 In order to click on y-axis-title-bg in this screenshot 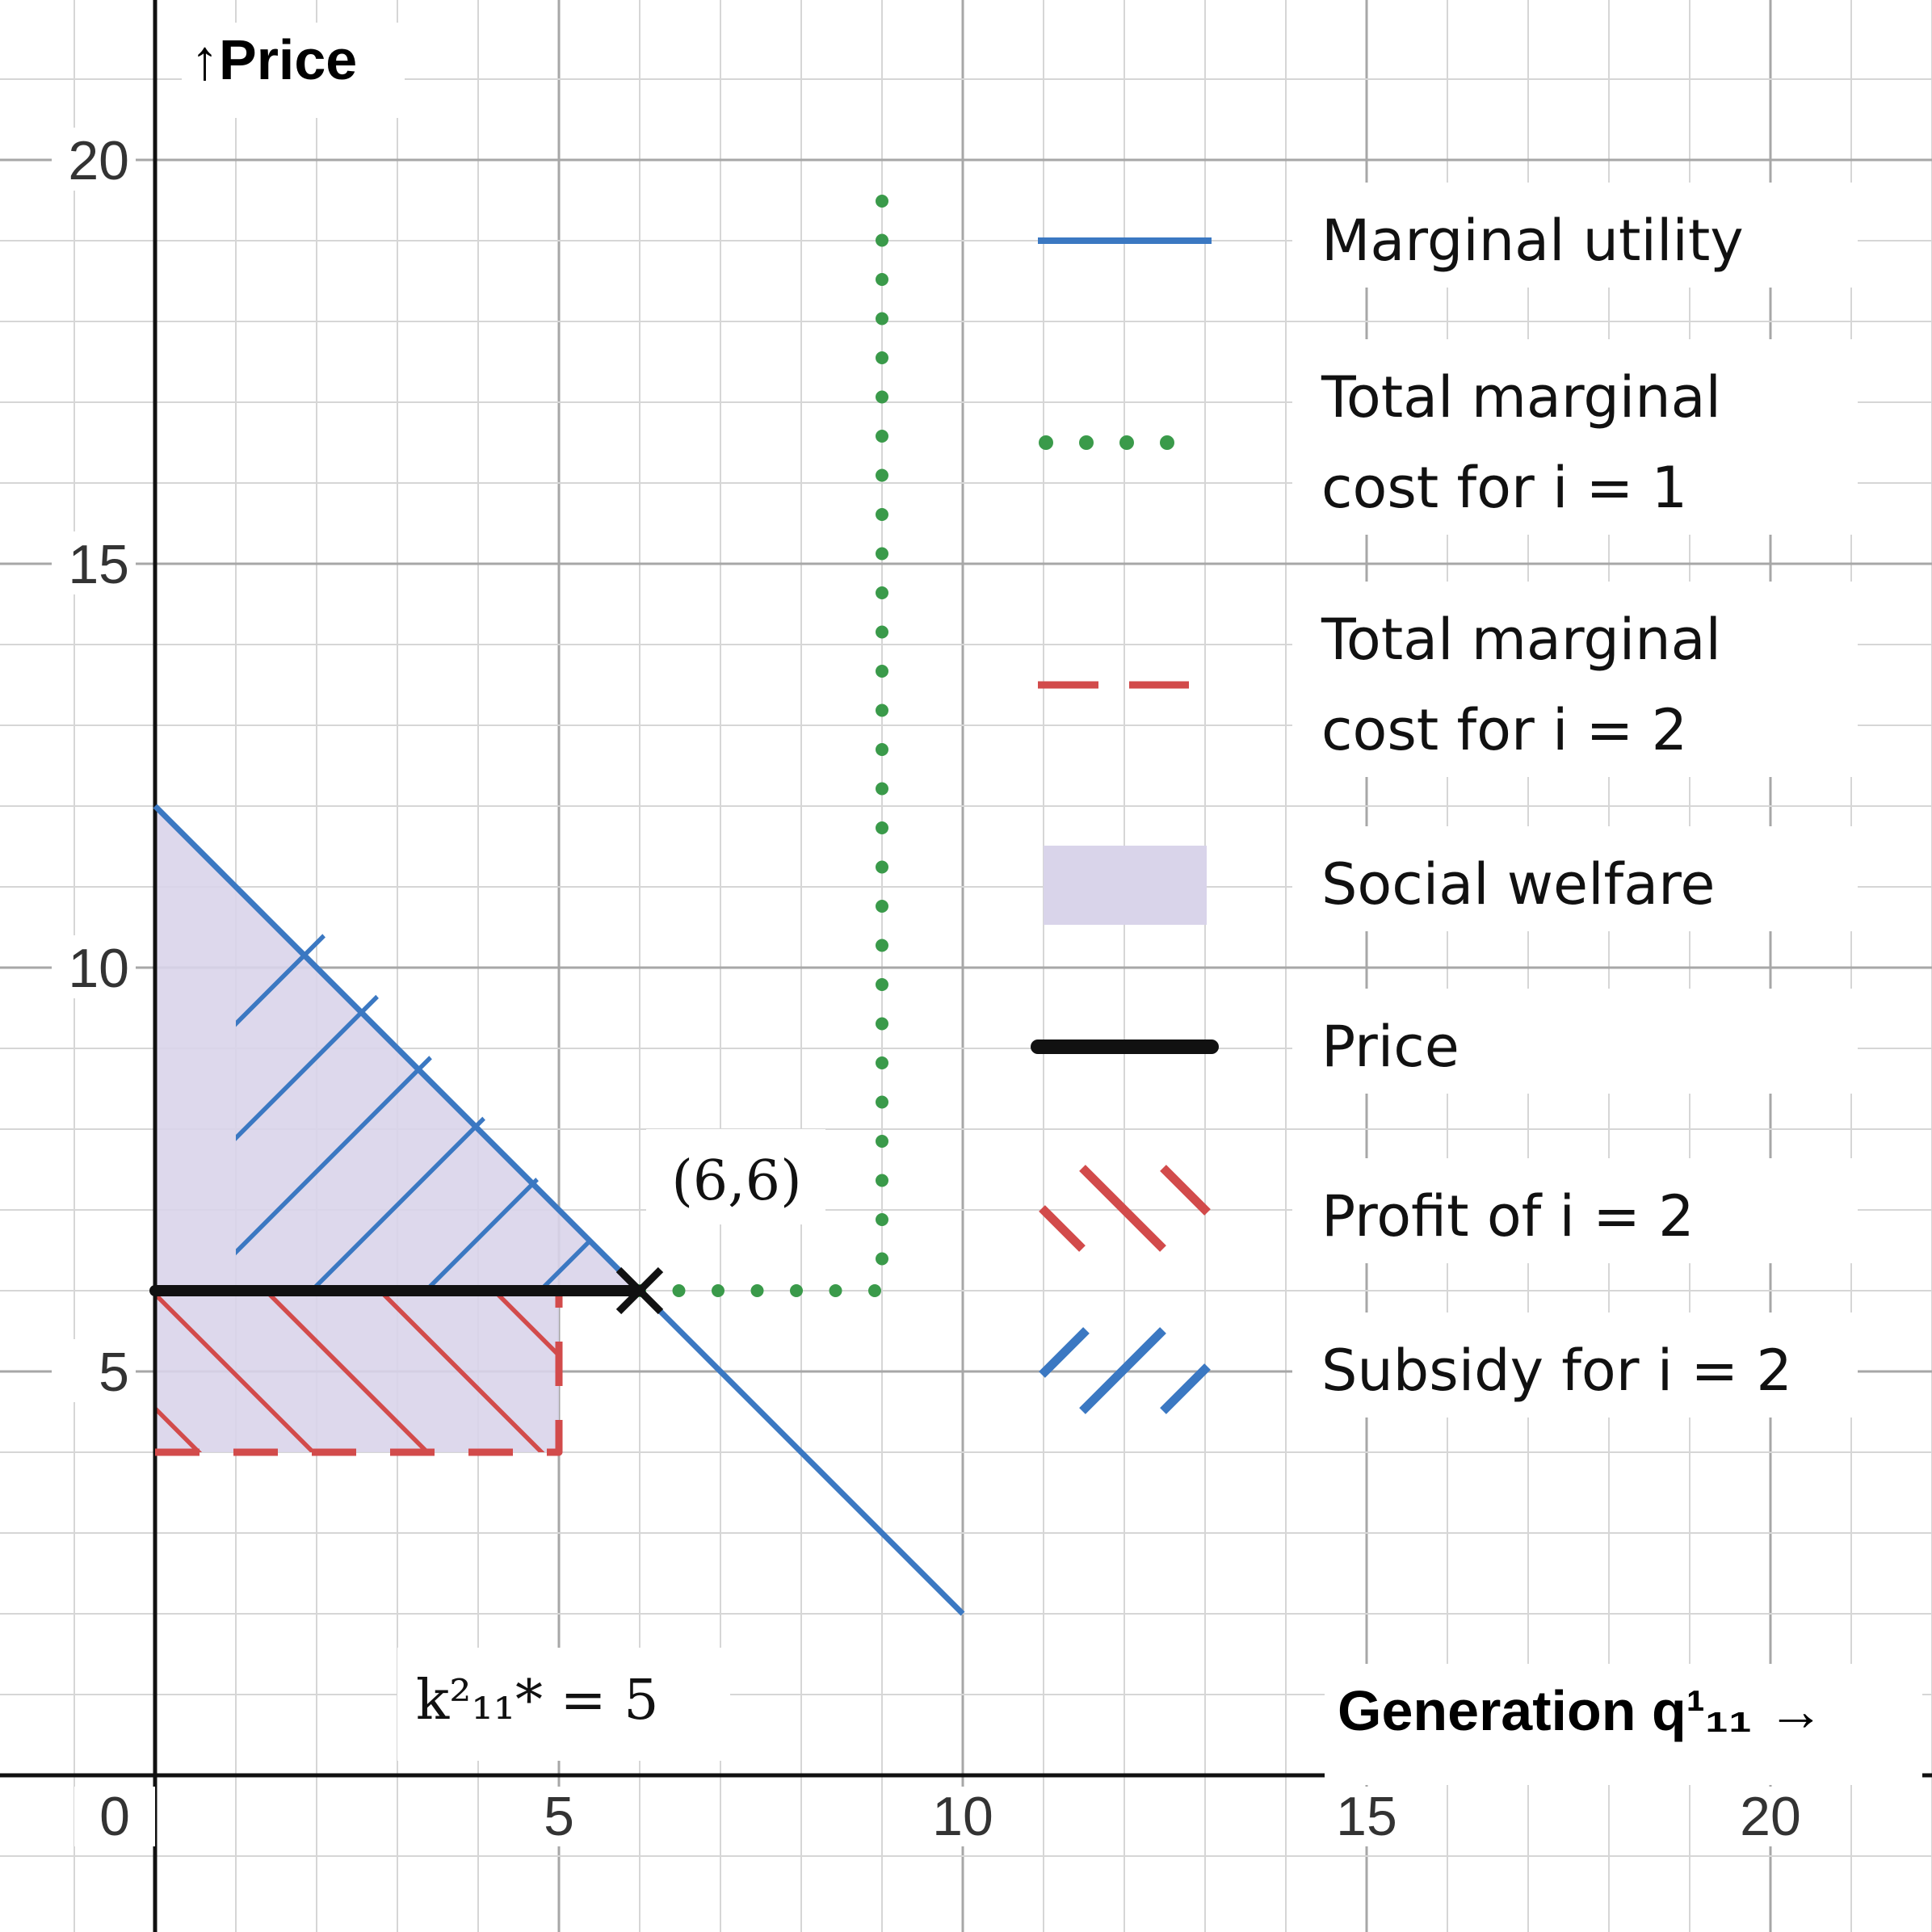, I will do `click(293, 70)`.